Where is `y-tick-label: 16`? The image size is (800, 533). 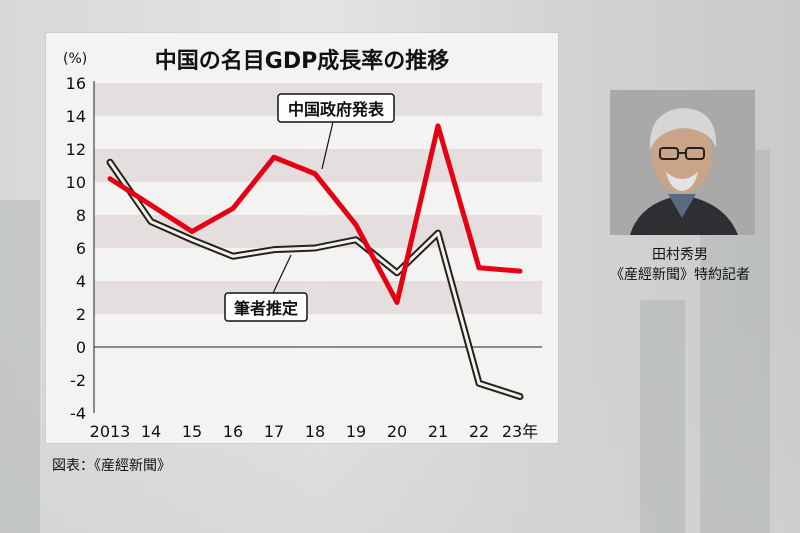 y-tick-label: 16 is located at coordinates (76, 83).